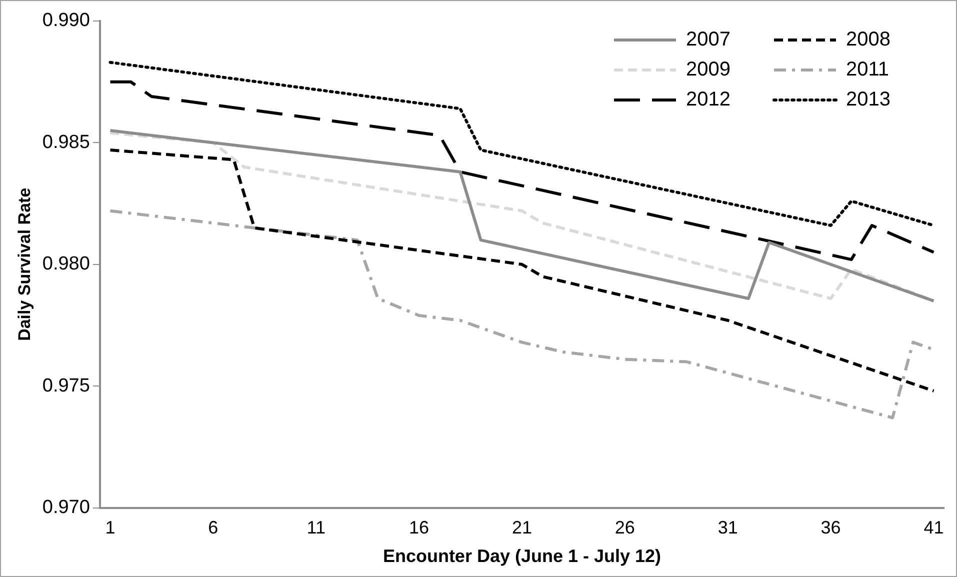 The height and width of the screenshot is (577, 957). What do you see at coordinates (708, 39) in the screenshot?
I see `legend-label: 2007` at bounding box center [708, 39].